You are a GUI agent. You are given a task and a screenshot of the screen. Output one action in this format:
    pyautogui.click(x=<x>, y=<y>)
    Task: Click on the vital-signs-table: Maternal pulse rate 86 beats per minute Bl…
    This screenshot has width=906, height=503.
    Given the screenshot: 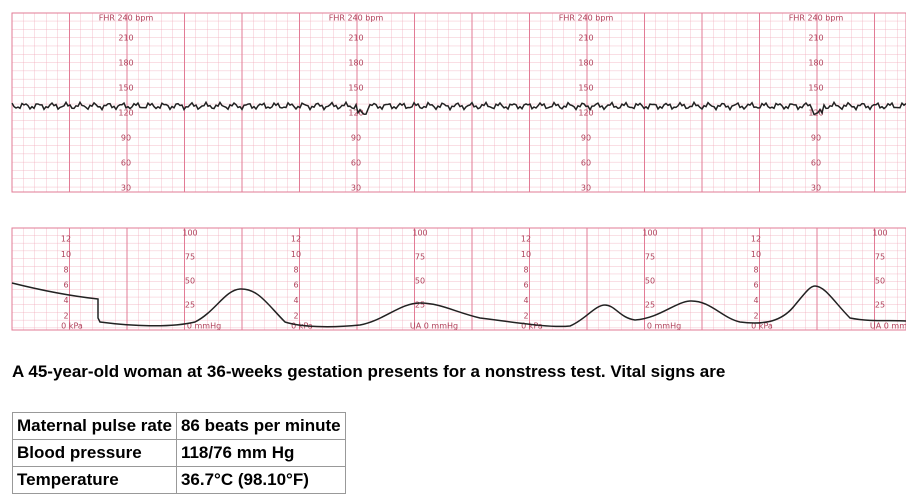 What is the action you would take?
    pyautogui.click(x=179, y=453)
    